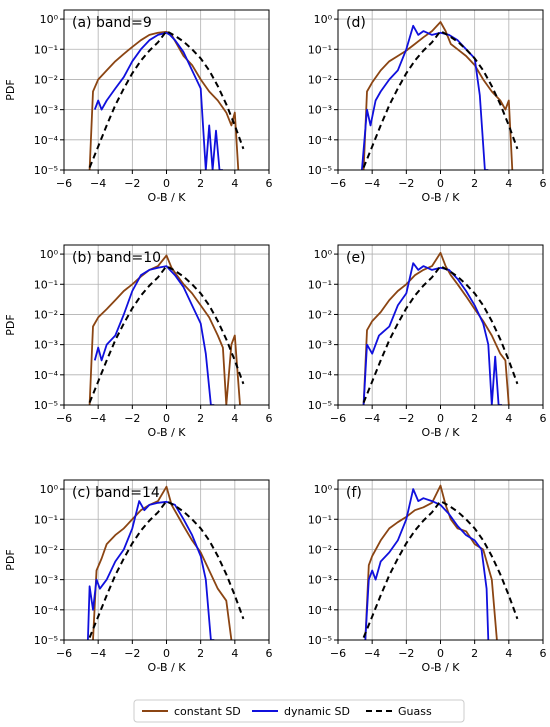  I want to click on panel-label: (d), so click(356, 23).